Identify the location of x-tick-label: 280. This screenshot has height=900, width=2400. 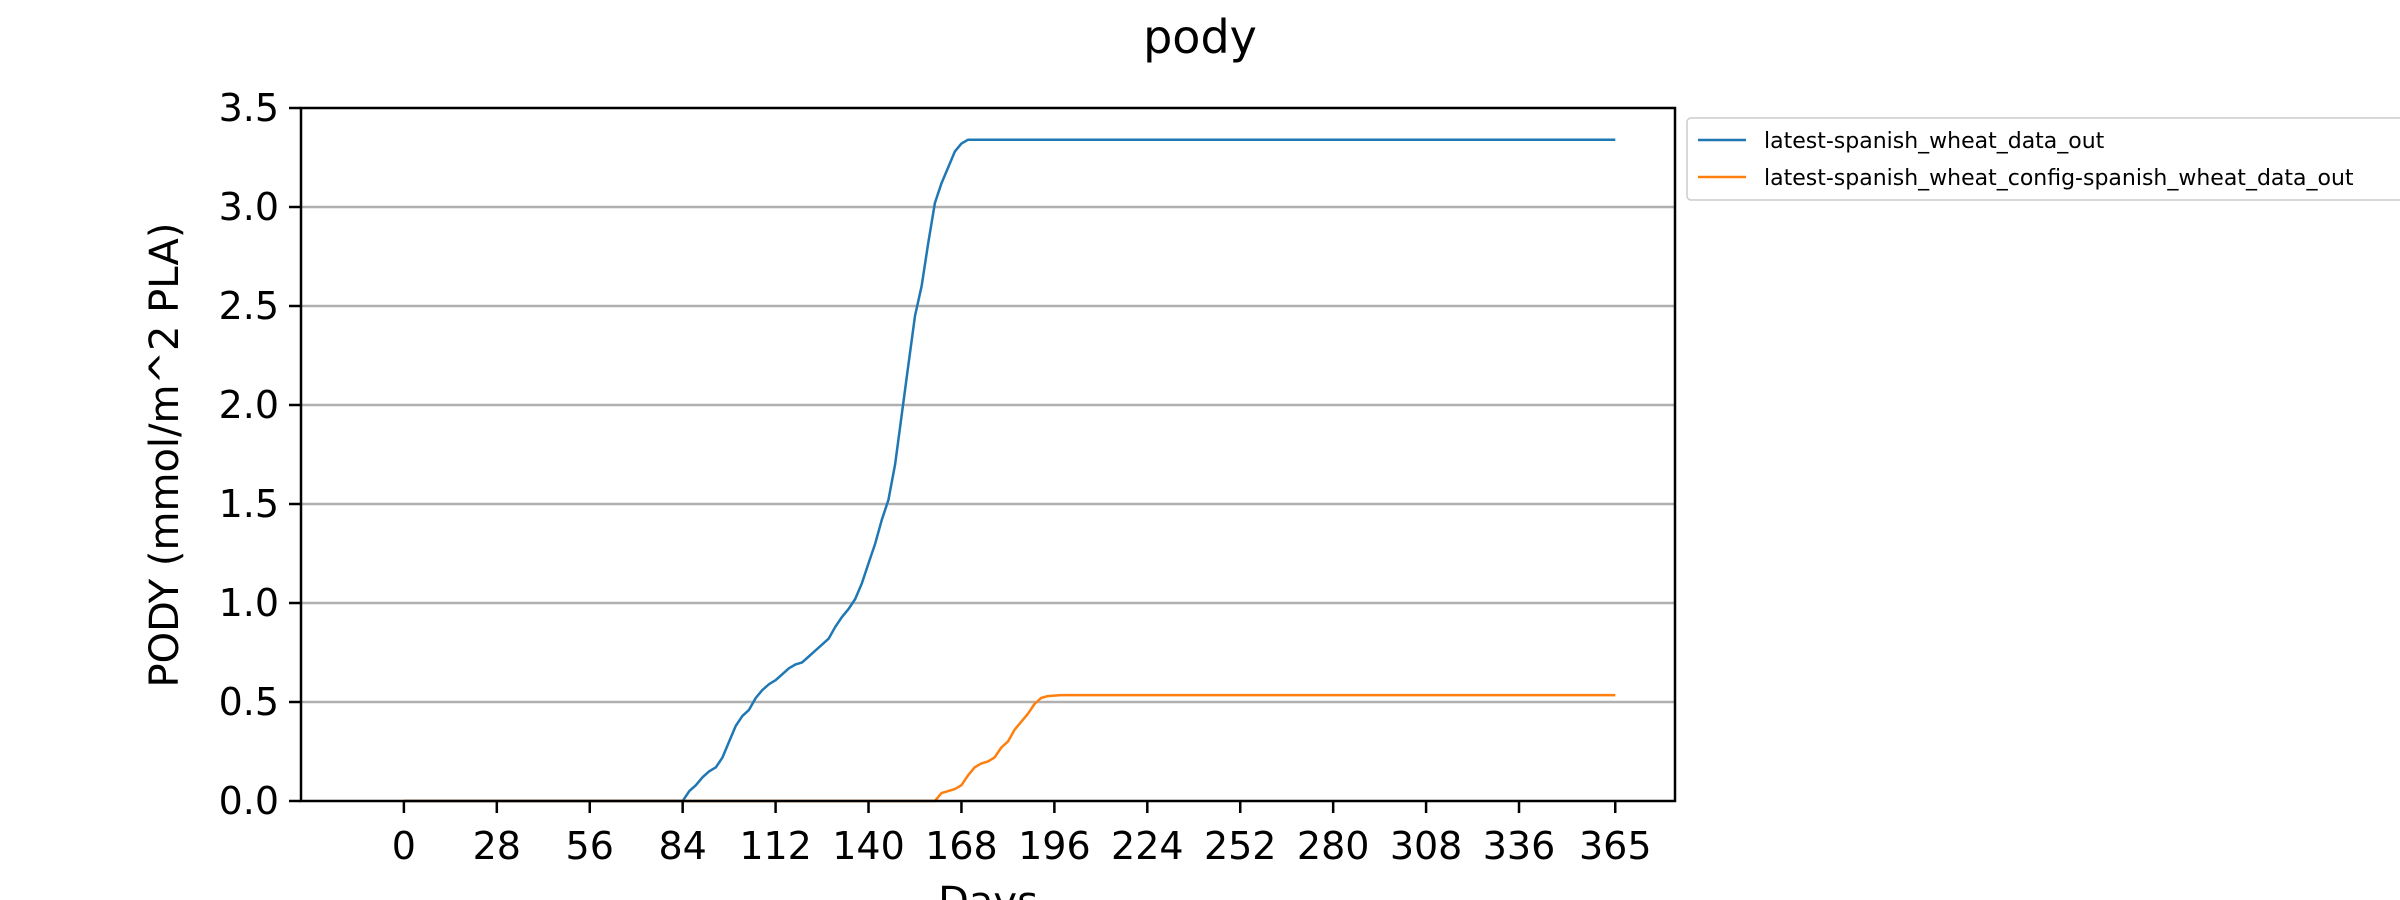
(1333, 846).